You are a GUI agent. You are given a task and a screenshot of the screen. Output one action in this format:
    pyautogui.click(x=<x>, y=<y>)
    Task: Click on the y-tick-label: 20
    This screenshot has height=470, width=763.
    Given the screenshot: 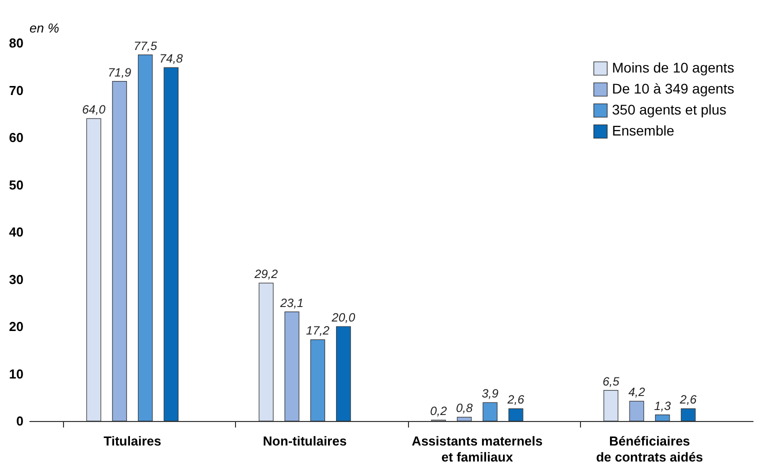 What is the action you would take?
    pyautogui.click(x=16, y=326)
    